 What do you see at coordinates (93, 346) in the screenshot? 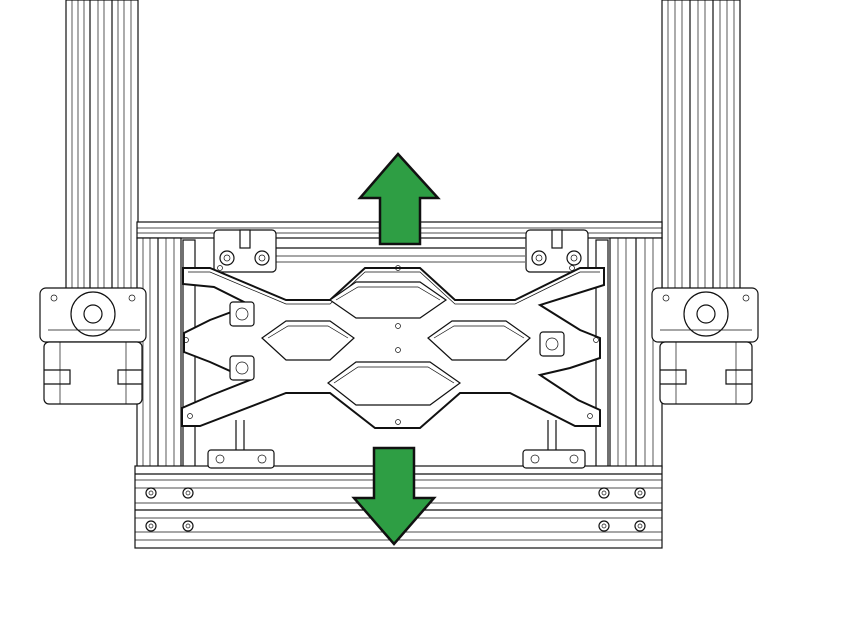
I see `left-motor` at bounding box center [93, 346].